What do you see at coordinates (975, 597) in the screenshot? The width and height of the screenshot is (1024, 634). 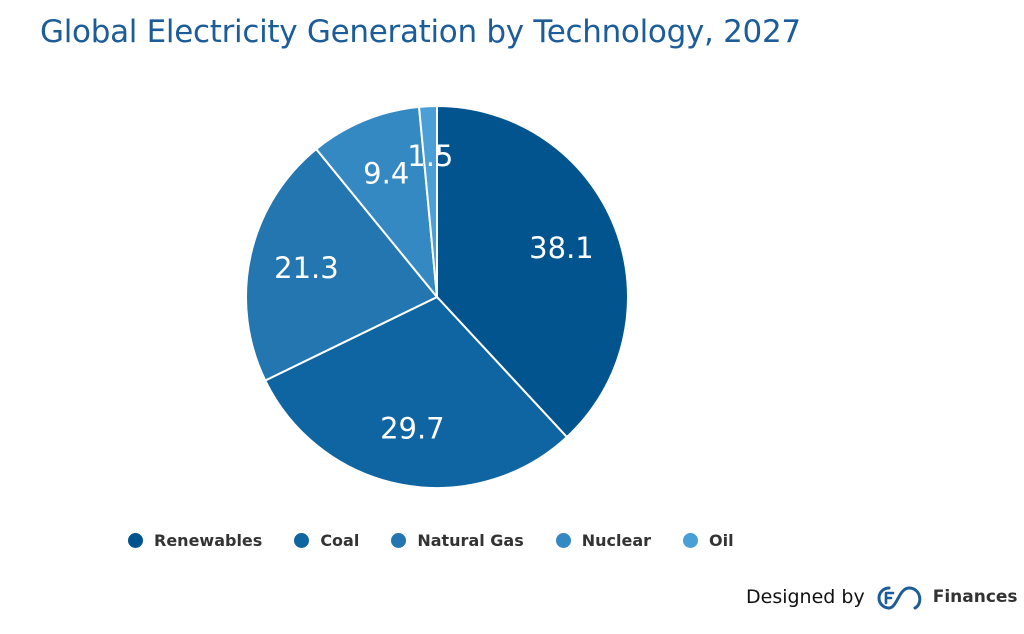 I see `brand-name: Finances` at bounding box center [975, 597].